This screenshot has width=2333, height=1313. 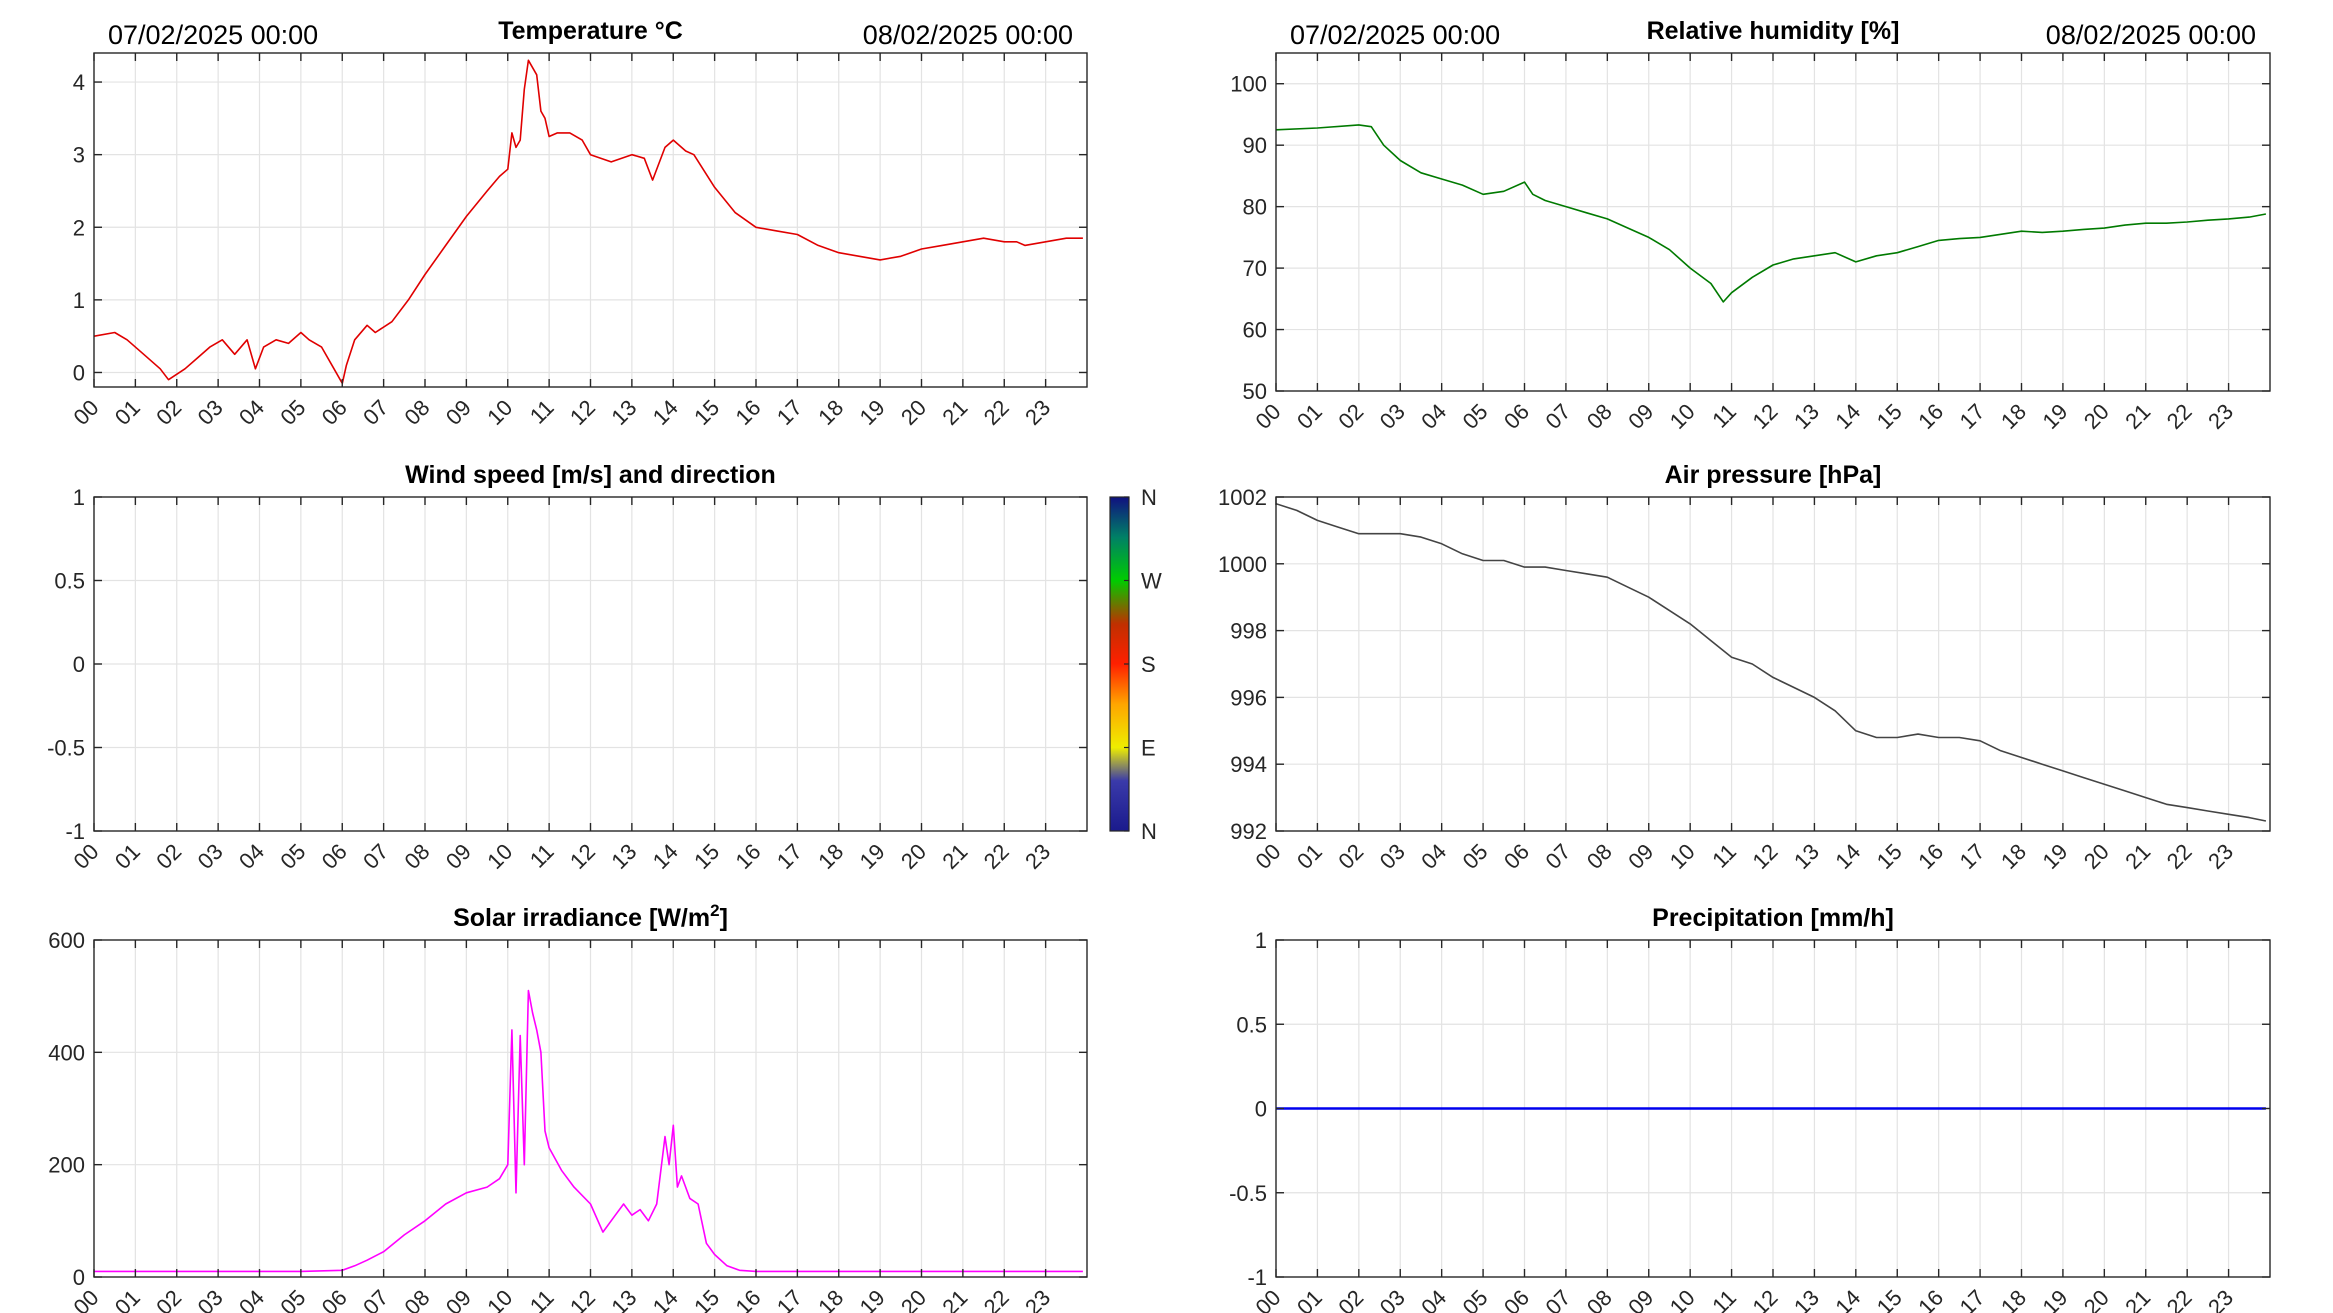 I want to click on press-xtick-label: 03, so click(x=1392, y=856).